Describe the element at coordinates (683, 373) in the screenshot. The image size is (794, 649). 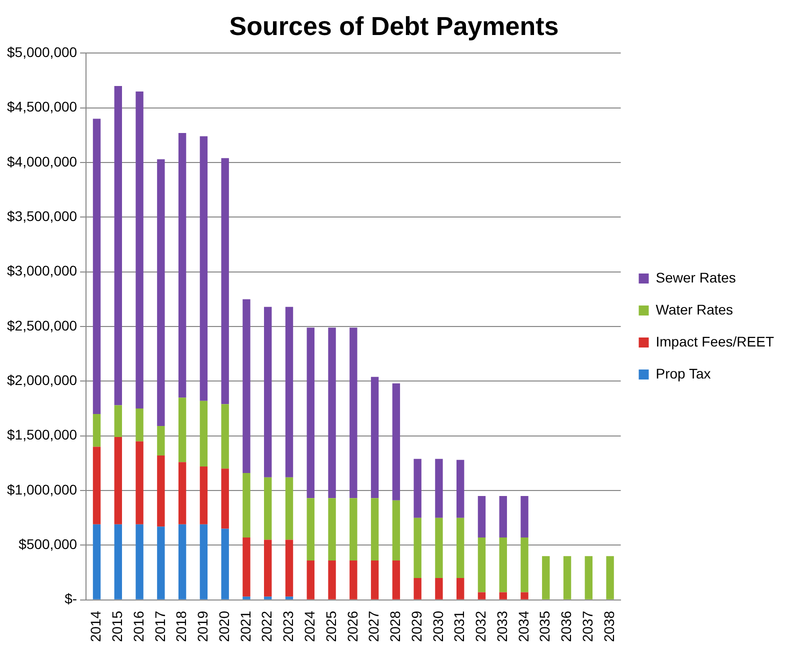
I see `legend-label: Prop Tax` at that location.